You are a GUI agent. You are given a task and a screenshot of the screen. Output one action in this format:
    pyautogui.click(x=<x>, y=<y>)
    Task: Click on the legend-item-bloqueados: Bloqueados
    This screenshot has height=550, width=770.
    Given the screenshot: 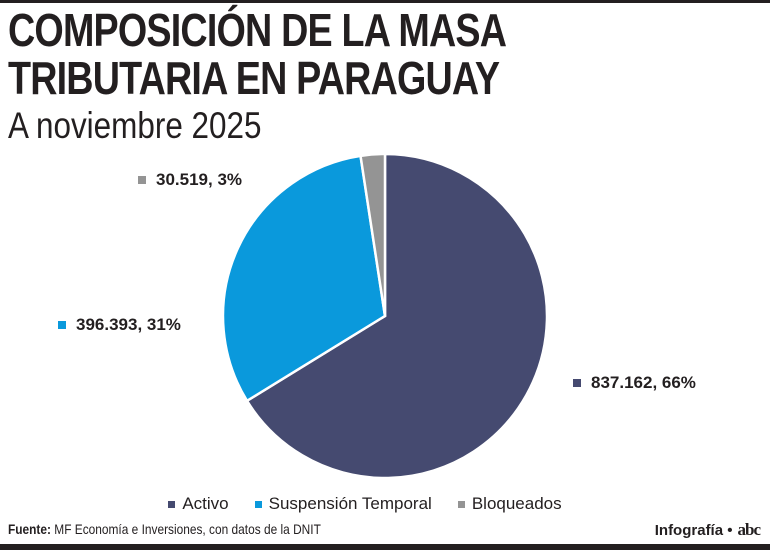 What is the action you would take?
    pyautogui.click(x=509, y=504)
    